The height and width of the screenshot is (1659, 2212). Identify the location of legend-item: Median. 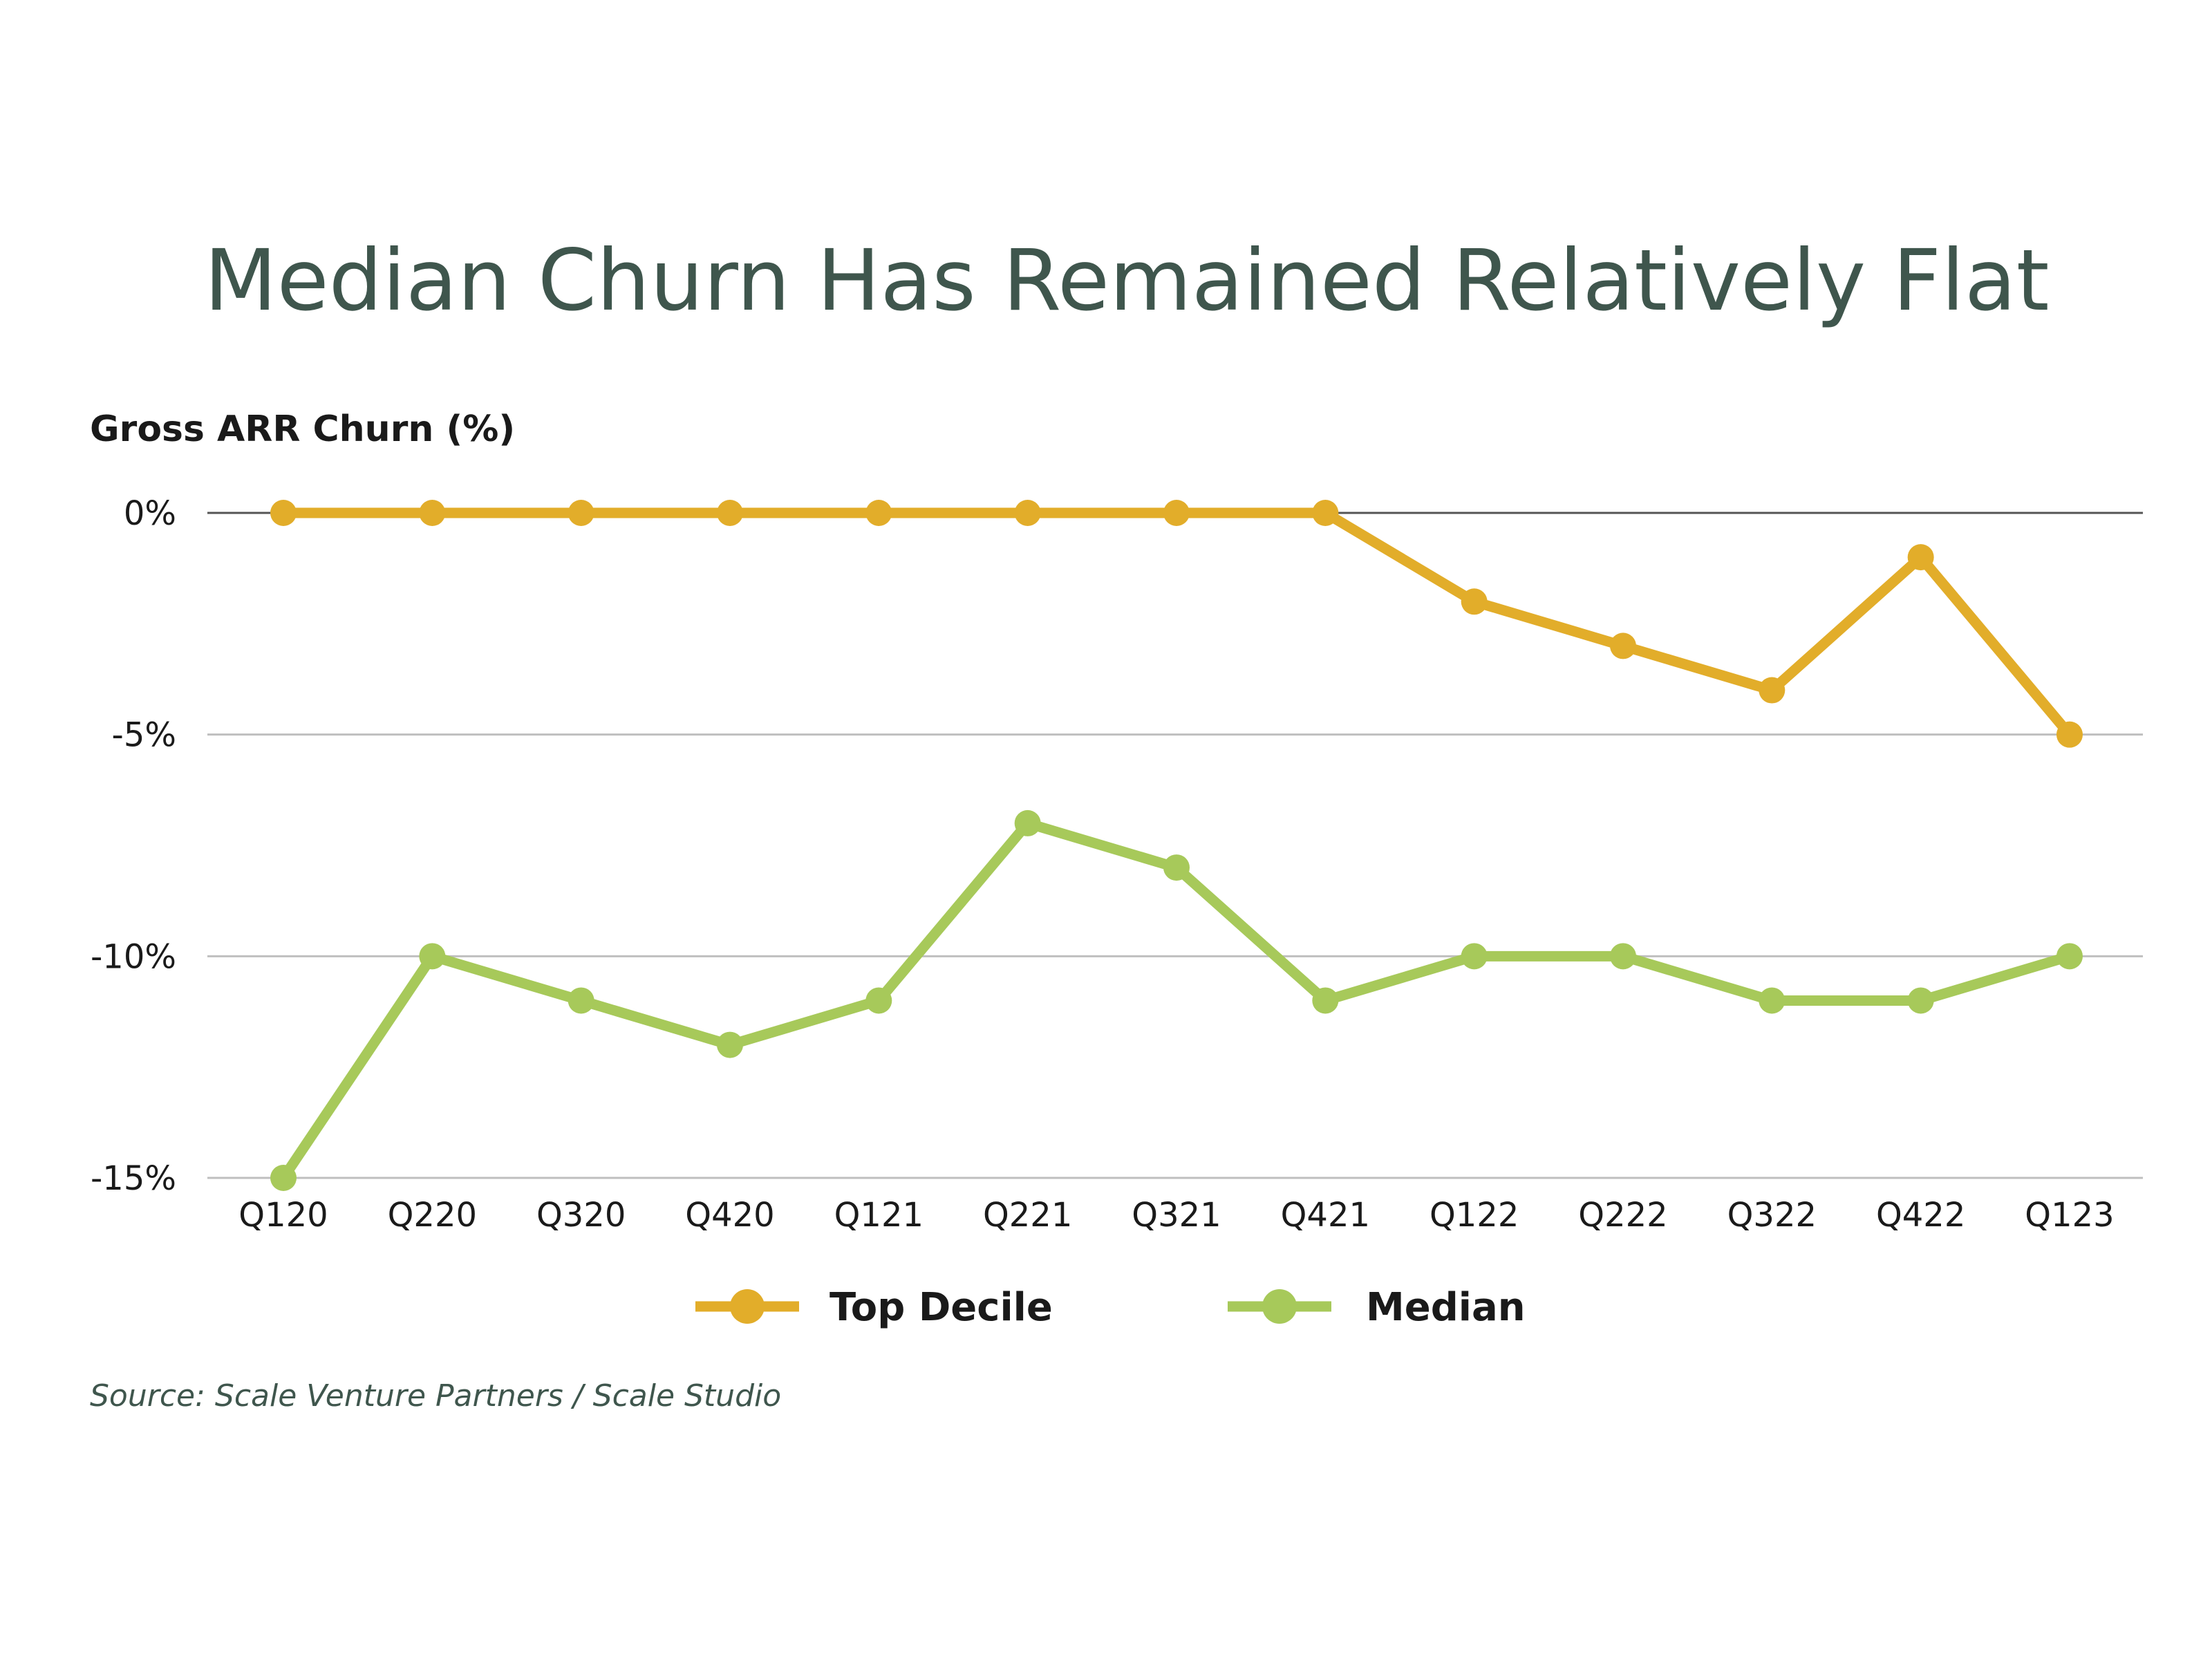
(1377, 1307).